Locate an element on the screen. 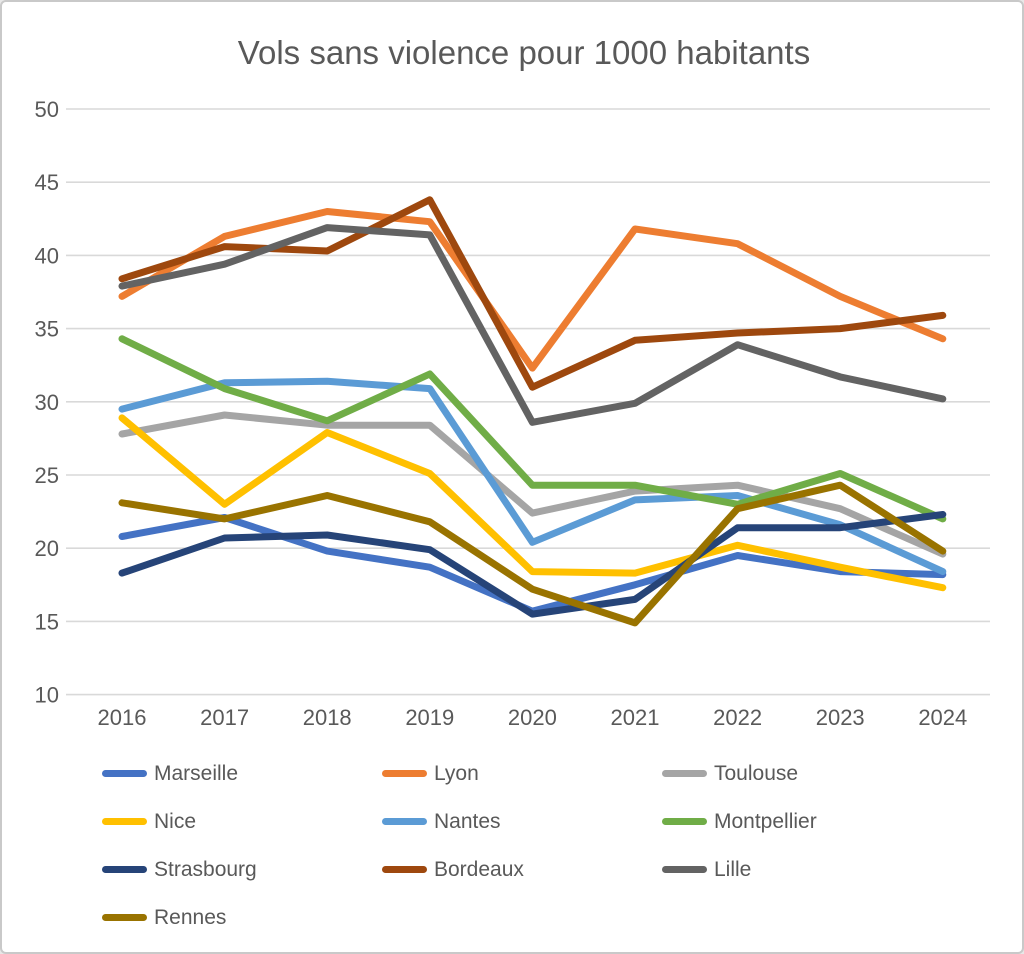  y-tick-label: 25 is located at coordinates (47, 475).